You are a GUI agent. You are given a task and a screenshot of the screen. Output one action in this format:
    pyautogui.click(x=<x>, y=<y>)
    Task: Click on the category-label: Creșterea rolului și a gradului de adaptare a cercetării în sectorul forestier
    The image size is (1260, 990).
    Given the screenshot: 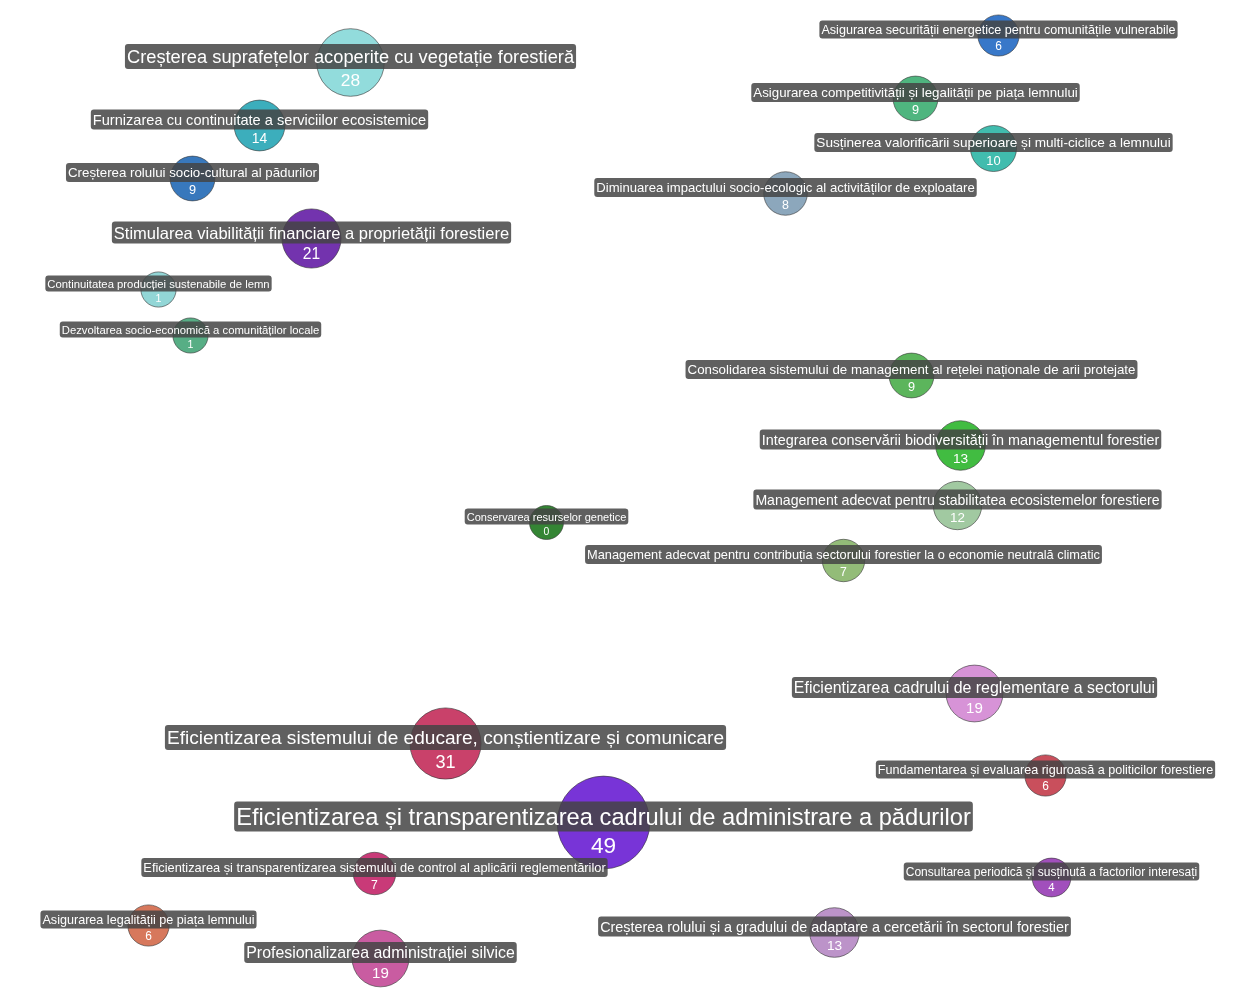 What is the action you would take?
    pyautogui.click(x=835, y=926)
    